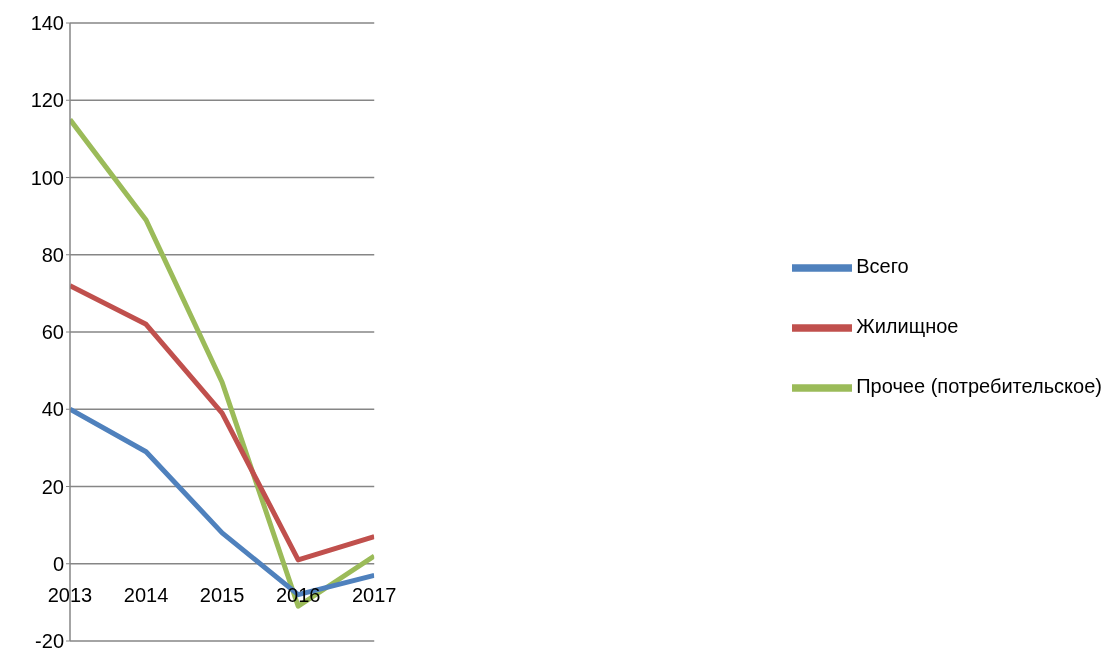 The image size is (1120, 649). I want to click on legend-label: Прочее (потребительское), so click(979, 386).